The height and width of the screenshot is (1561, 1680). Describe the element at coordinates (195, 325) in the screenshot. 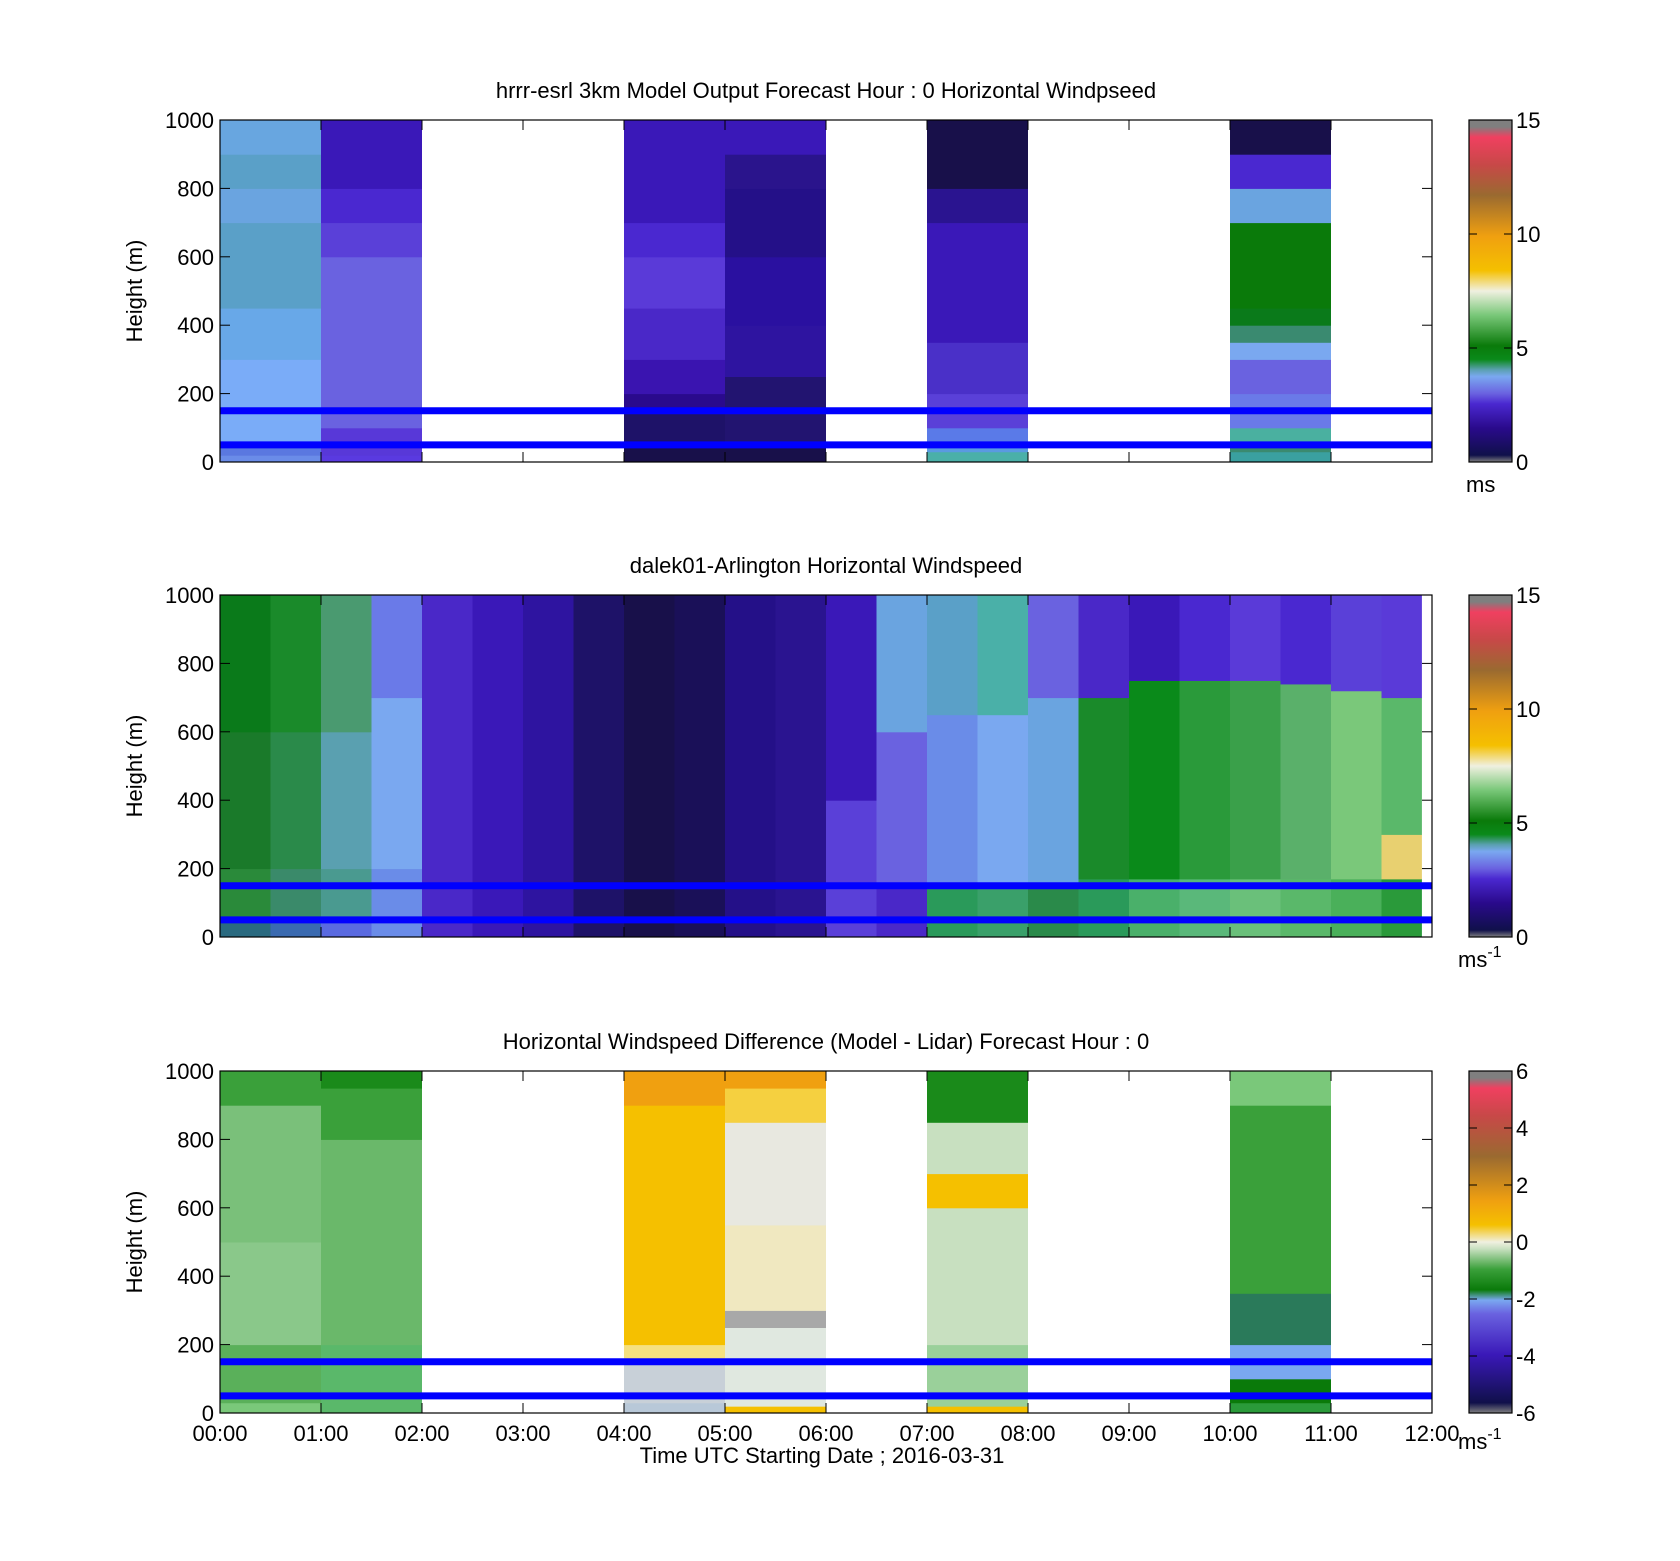

I see `y-tick-label: 400` at that location.